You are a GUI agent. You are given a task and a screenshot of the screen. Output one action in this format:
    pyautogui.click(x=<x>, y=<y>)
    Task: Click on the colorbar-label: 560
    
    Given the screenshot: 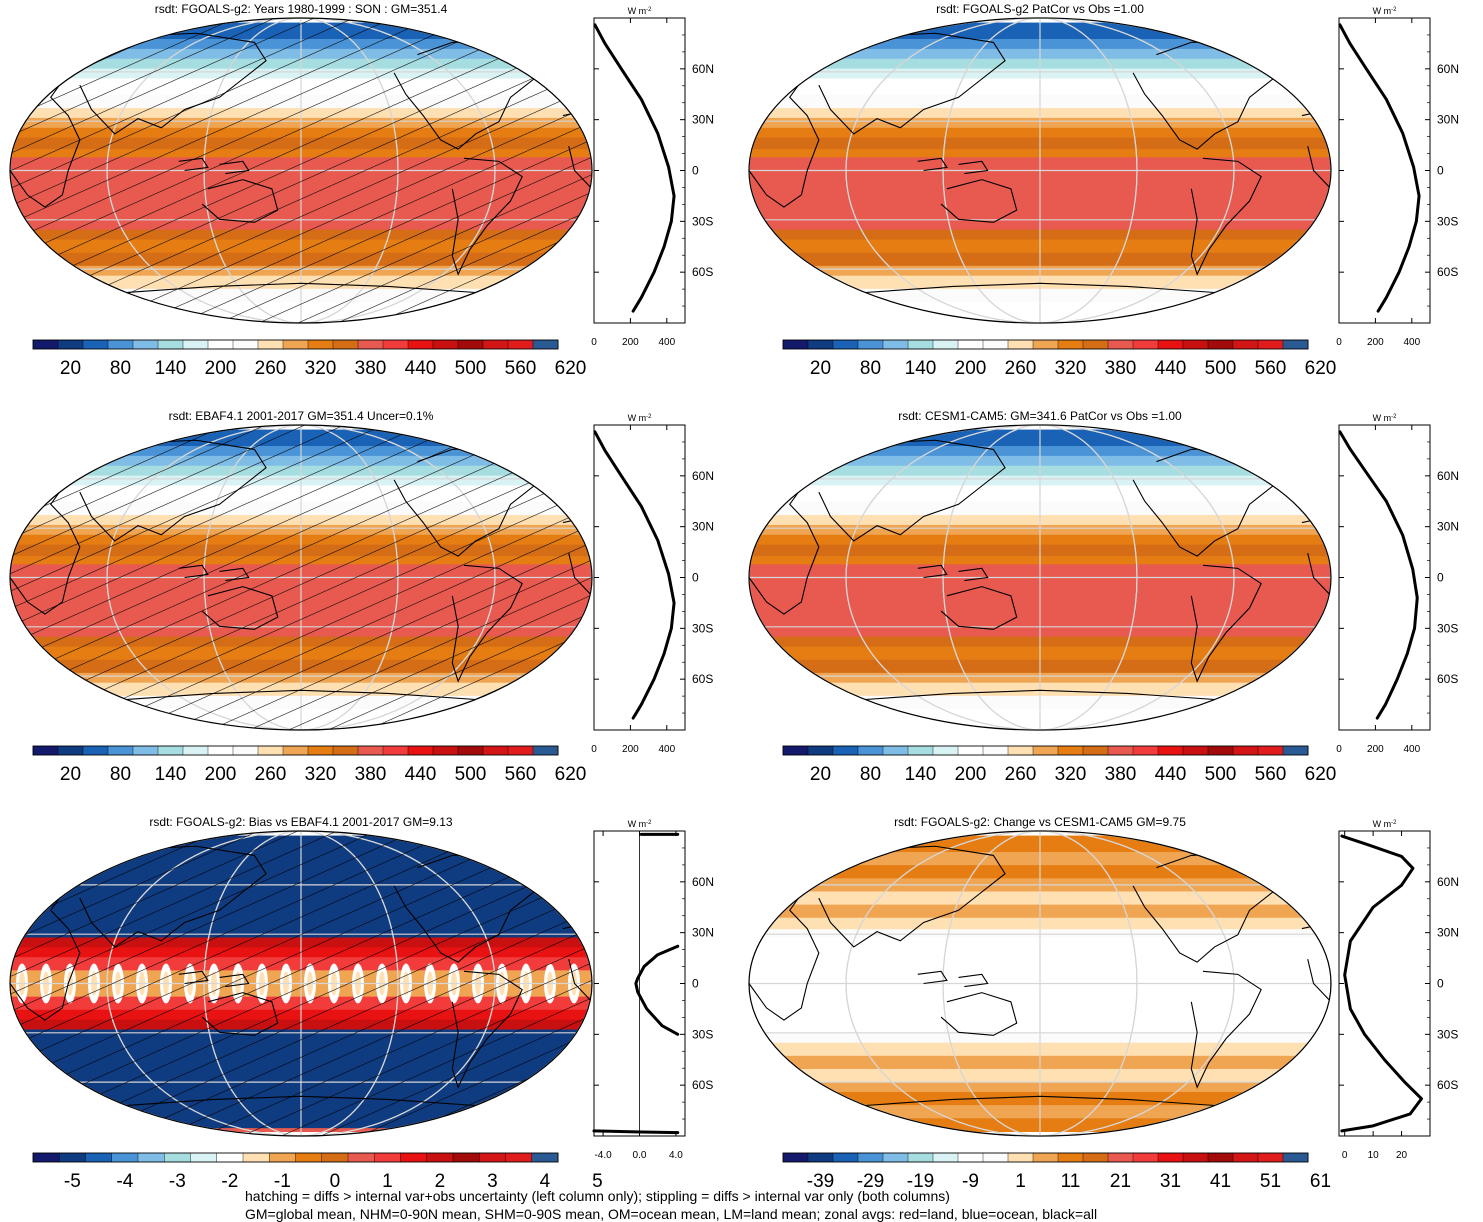 What is the action you would take?
    pyautogui.click(x=521, y=368)
    